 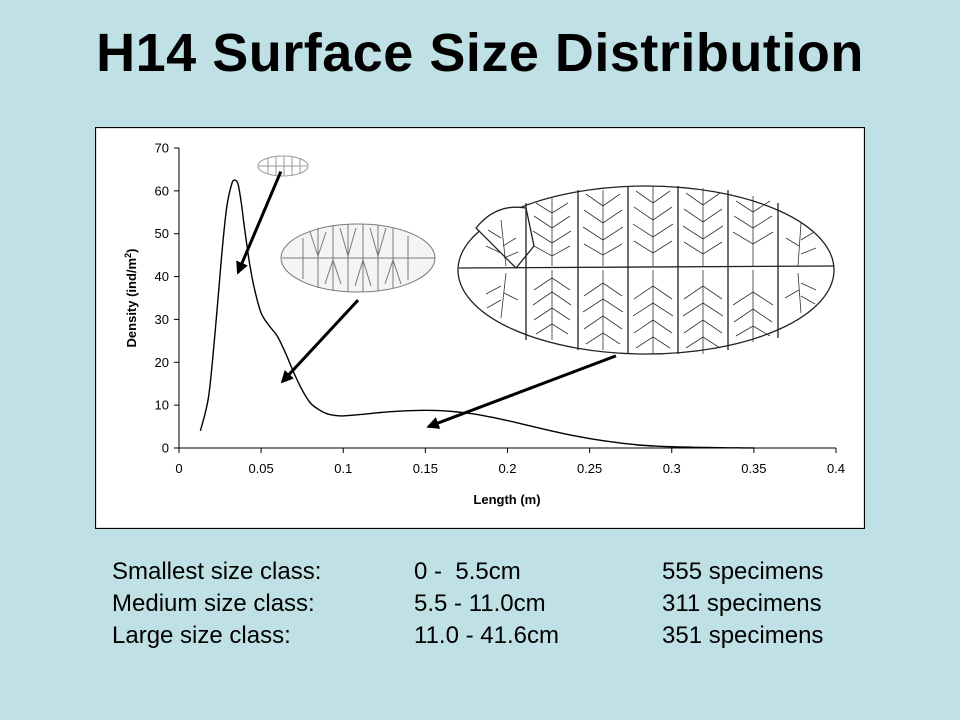 What do you see at coordinates (589, 468) in the screenshot?
I see `x-tick-label: 0.25` at bounding box center [589, 468].